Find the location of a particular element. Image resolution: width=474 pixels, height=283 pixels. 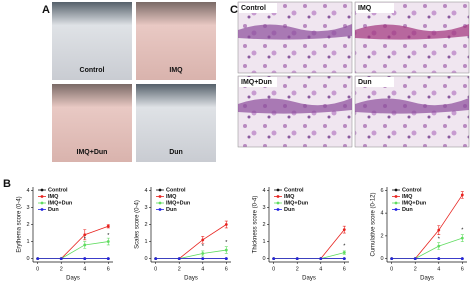

photo-label: Dun is located at coordinates (365, 82).